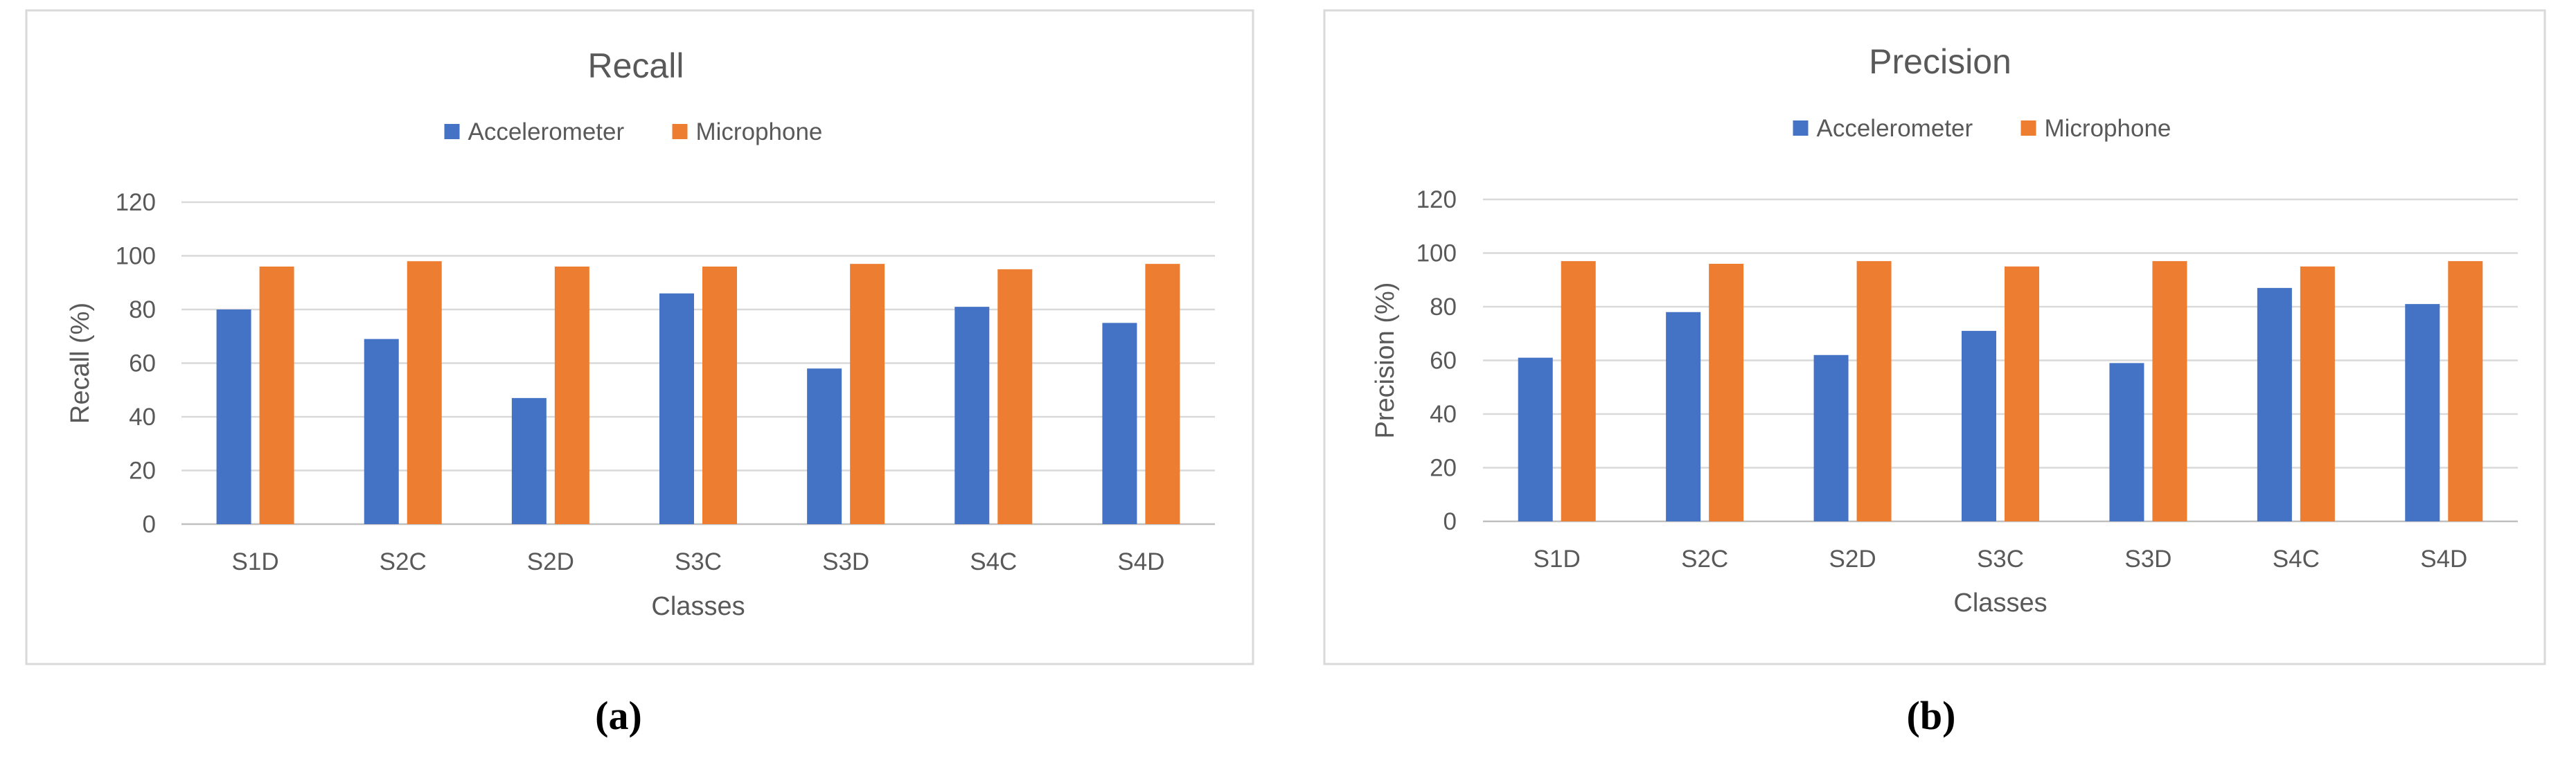 Image resolution: width=2576 pixels, height=763 pixels. What do you see at coordinates (1385, 360) in the screenshot?
I see `y-axis-title: Precision (%)` at bounding box center [1385, 360].